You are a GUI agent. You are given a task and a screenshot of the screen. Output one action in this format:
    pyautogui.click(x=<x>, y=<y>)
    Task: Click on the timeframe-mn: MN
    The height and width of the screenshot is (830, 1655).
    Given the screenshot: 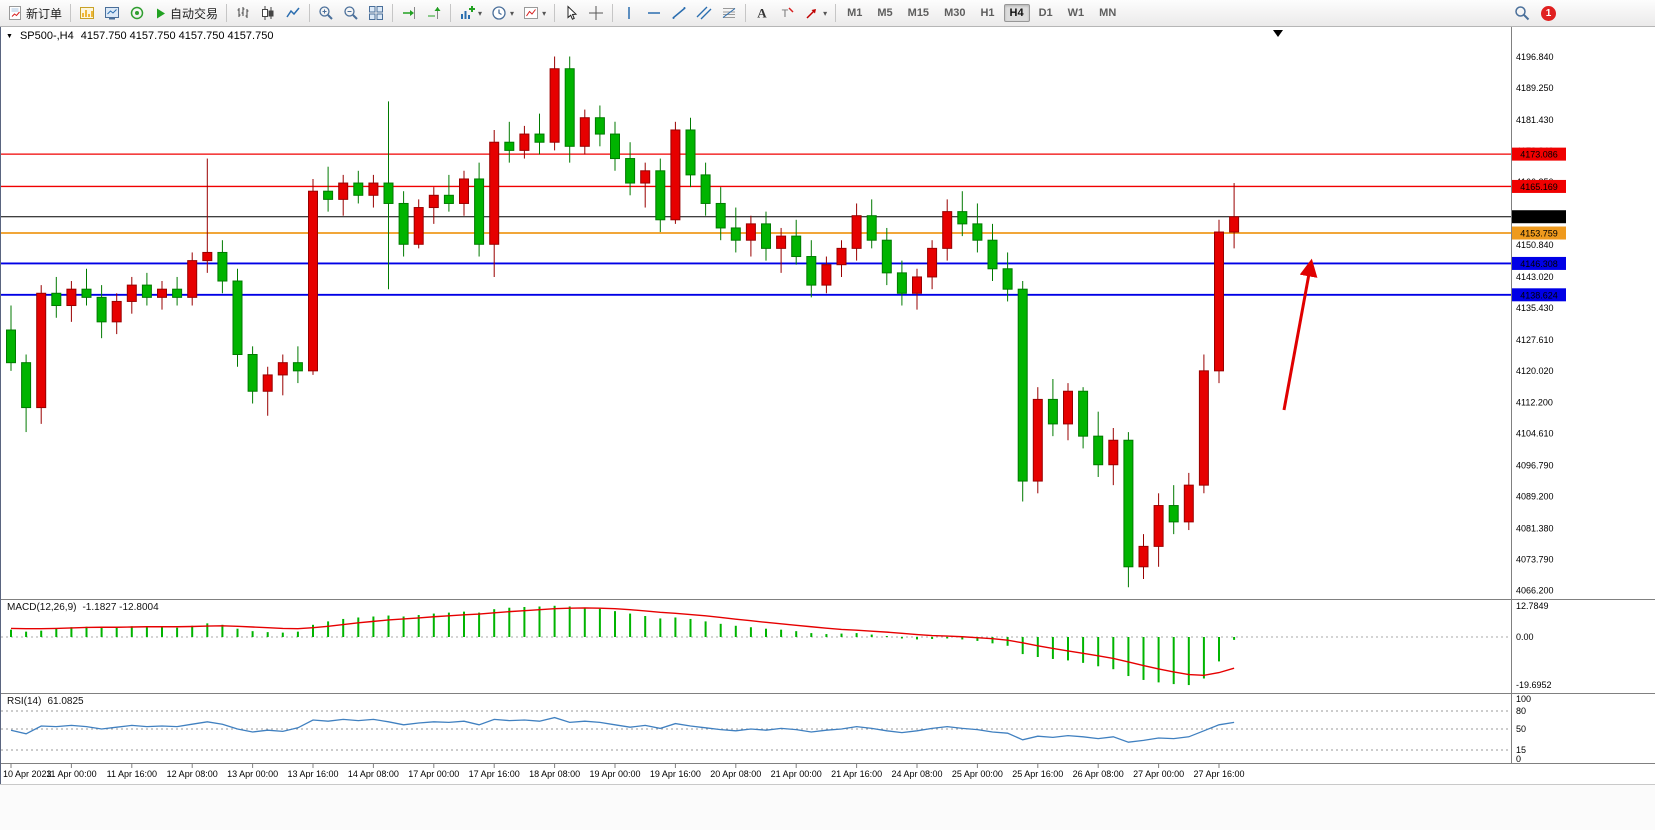 What is the action you would take?
    pyautogui.click(x=1107, y=13)
    